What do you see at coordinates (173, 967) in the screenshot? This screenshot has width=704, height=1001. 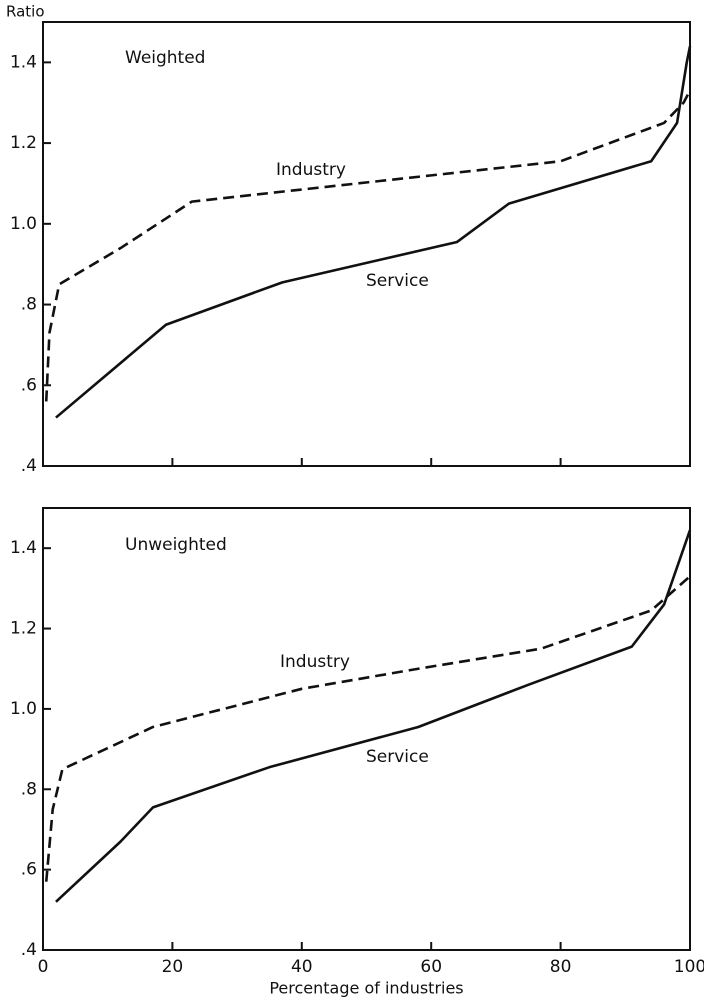 I see `x-tick-label: 20` at bounding box center [173, 967].